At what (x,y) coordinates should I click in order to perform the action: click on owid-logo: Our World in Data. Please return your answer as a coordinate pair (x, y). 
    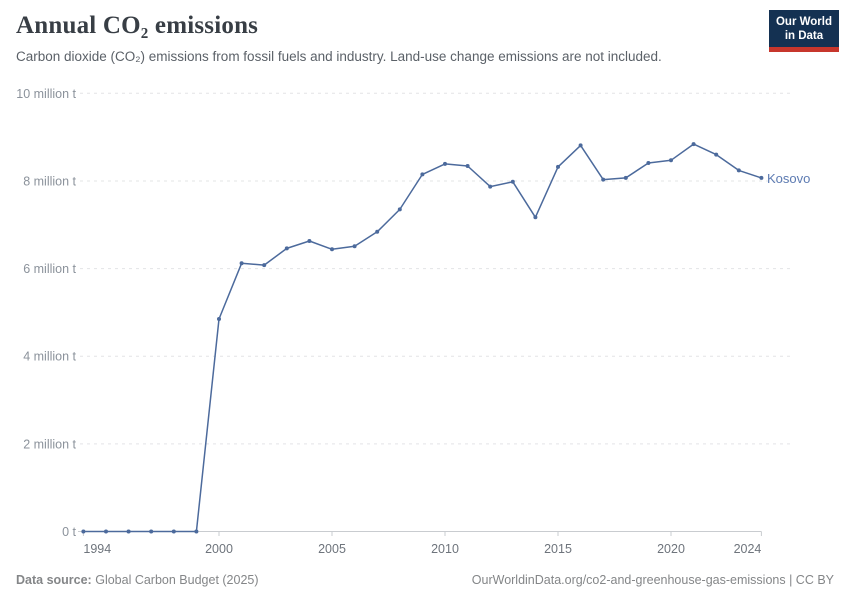
    Looking at the image, I should click on (803, 31).